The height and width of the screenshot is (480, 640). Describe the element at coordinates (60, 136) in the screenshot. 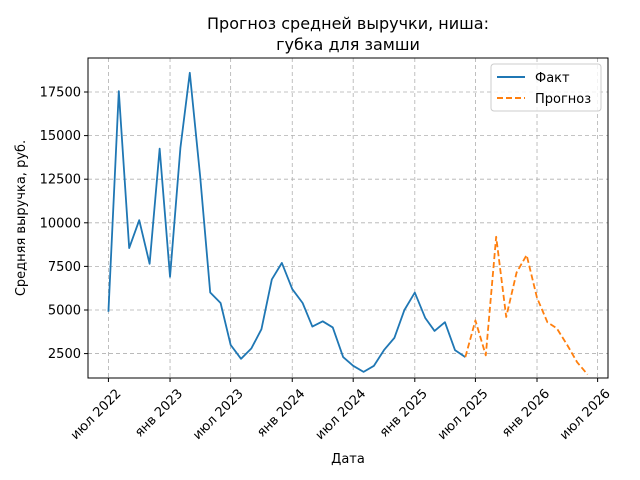

I see `y-tick-label-5: 15000` at that location.